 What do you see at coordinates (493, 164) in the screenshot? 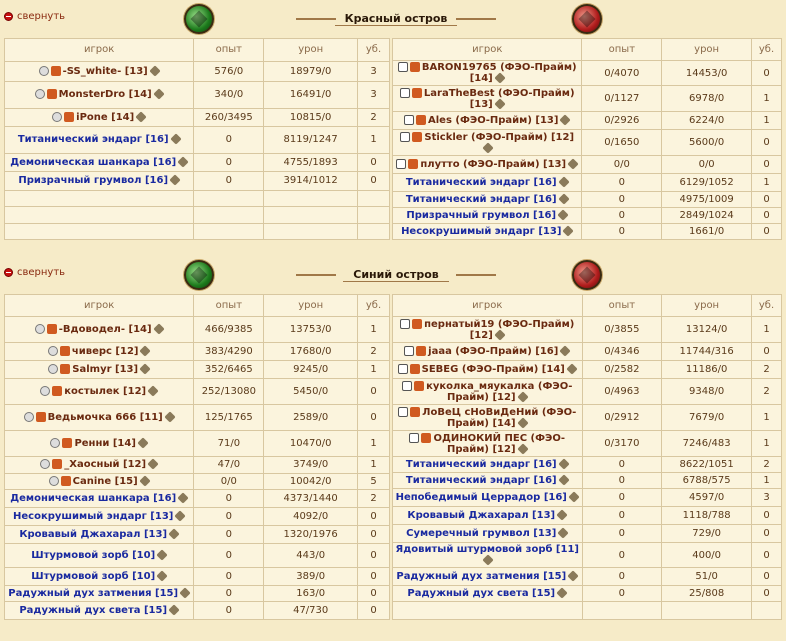
I see `name-text: плутто (ФЭО-Прайм) [13]` at bounding box center [493, 164].